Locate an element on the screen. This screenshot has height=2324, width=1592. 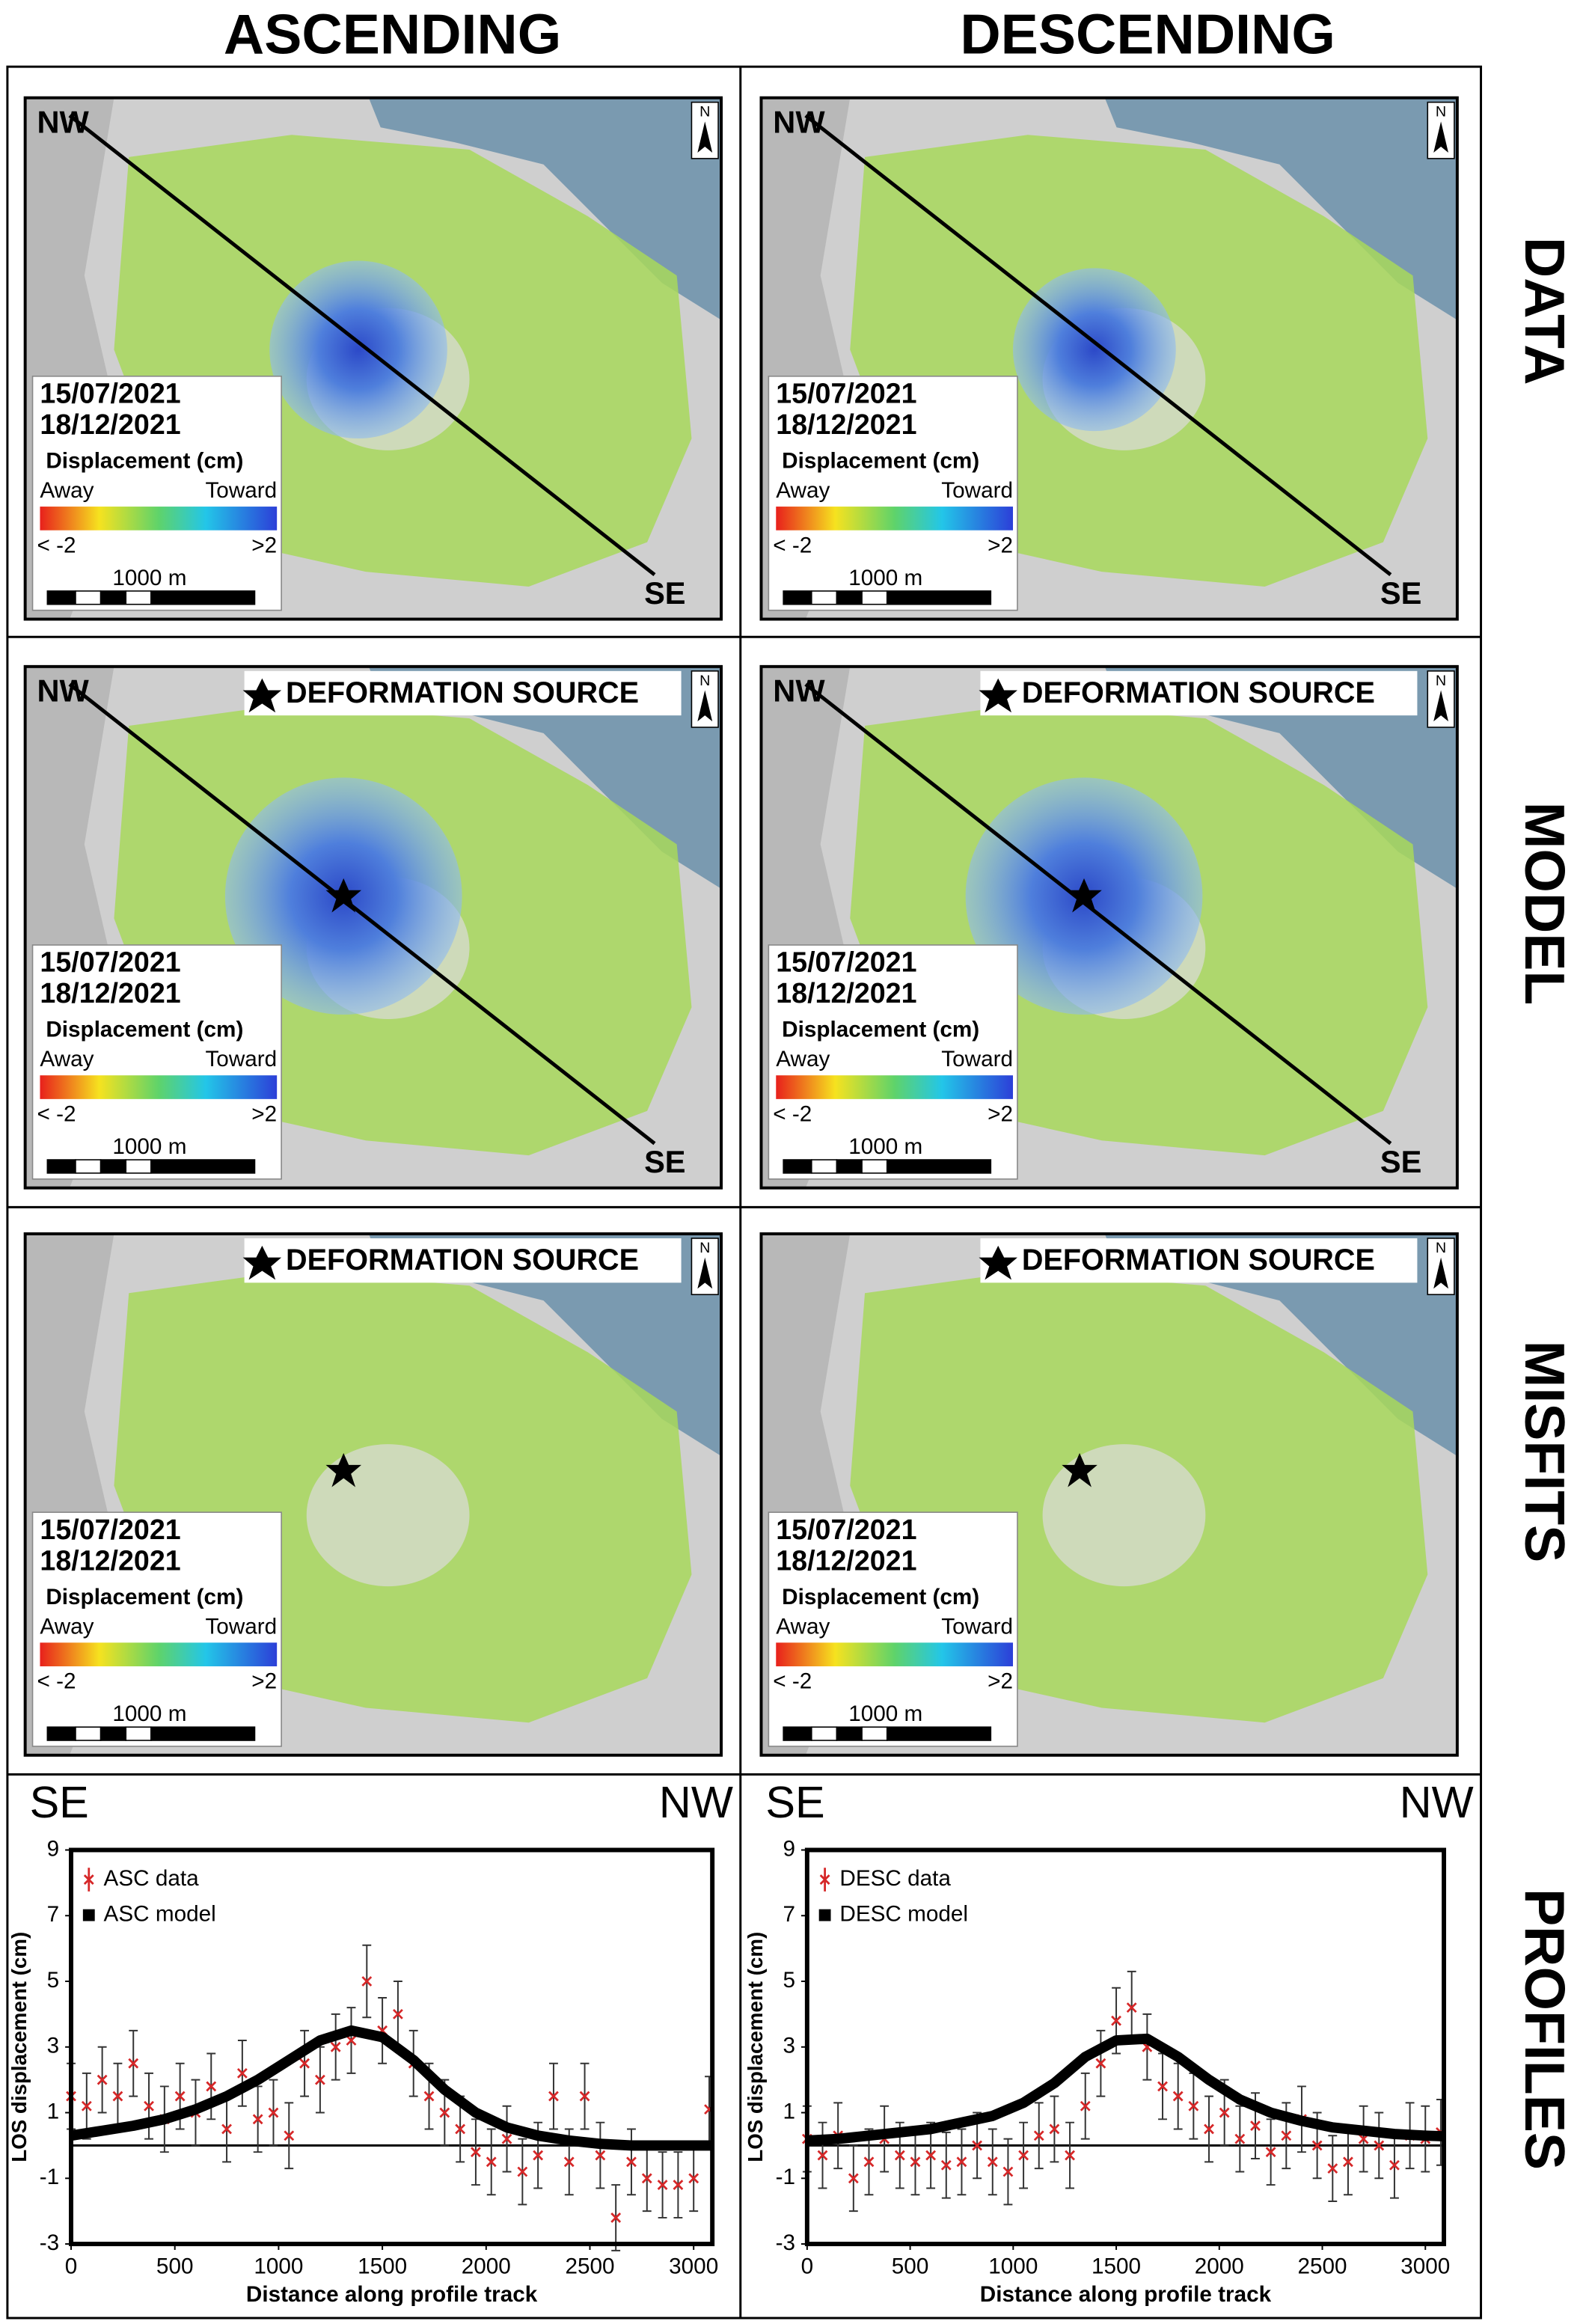
x-tick-label: 0 is located at coordinates (807, 2266).